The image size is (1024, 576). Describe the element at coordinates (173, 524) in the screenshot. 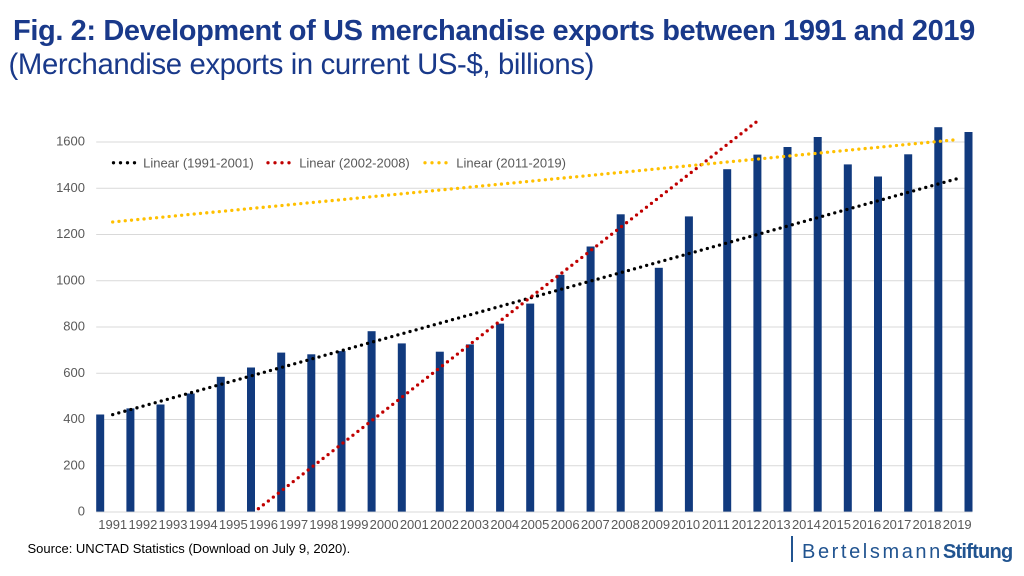

I see `svg-text: 1993` at that location.